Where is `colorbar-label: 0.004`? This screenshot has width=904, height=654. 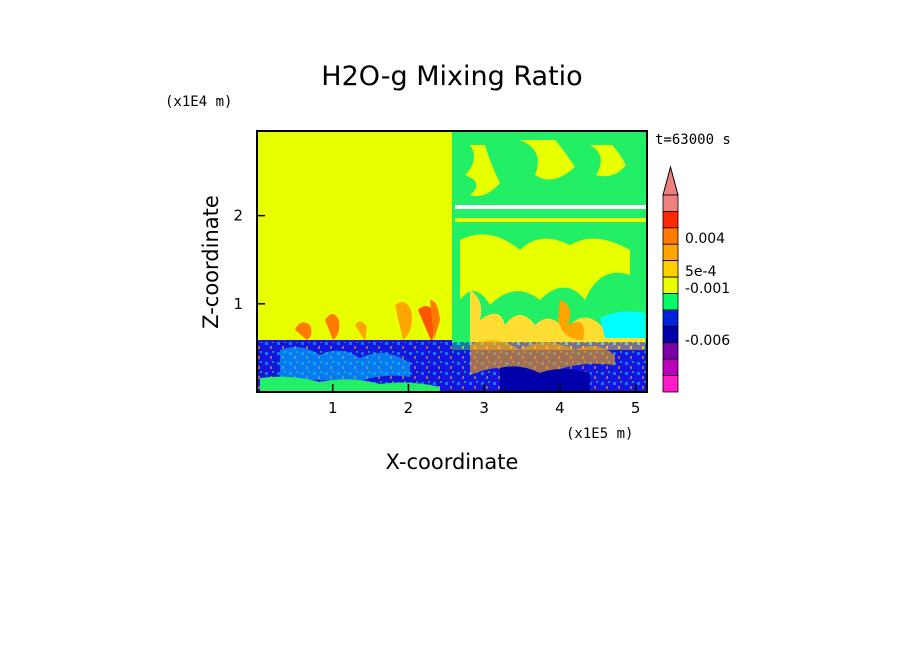 colorbar-label: 0.004 is located at coordinates (705, 239).